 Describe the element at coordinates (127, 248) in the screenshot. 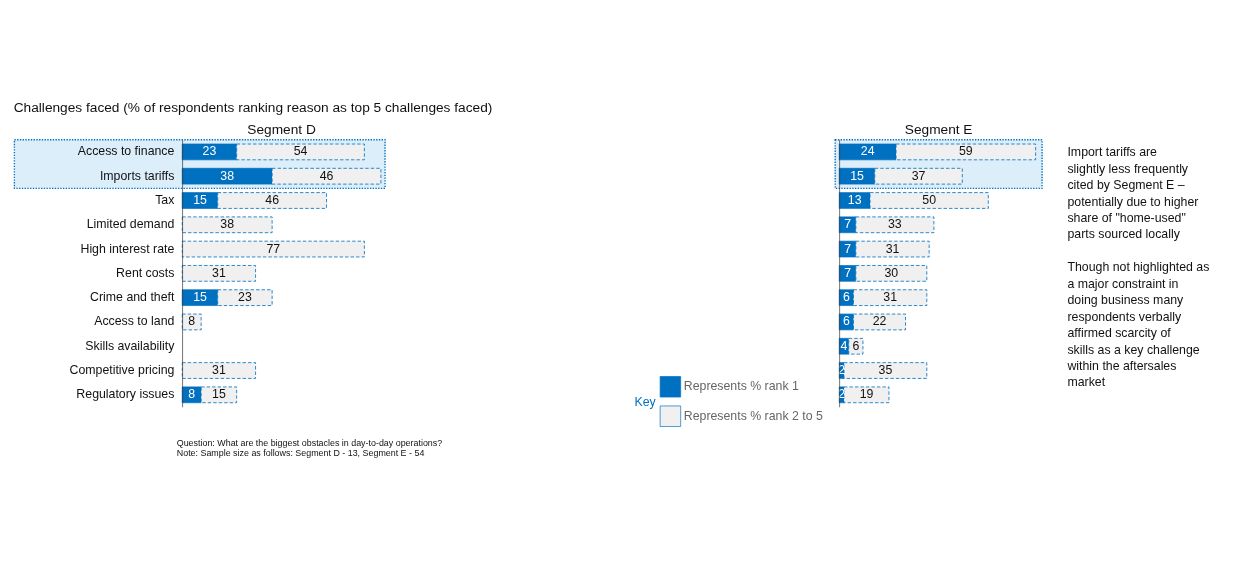

I see `y-tick-label: High interest rate` at that location.